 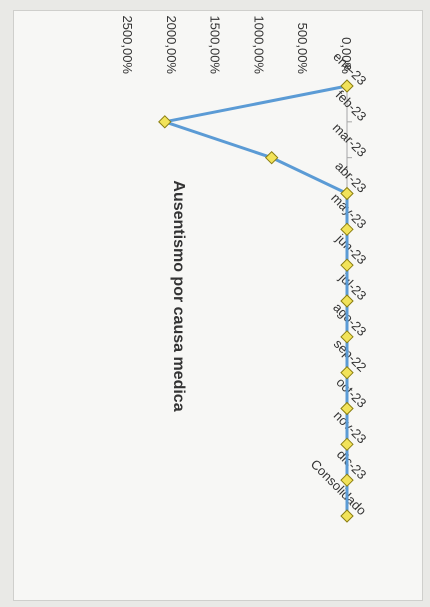 I want to click on y-tick-label: 1500,00%, so click(x=215, y=44).